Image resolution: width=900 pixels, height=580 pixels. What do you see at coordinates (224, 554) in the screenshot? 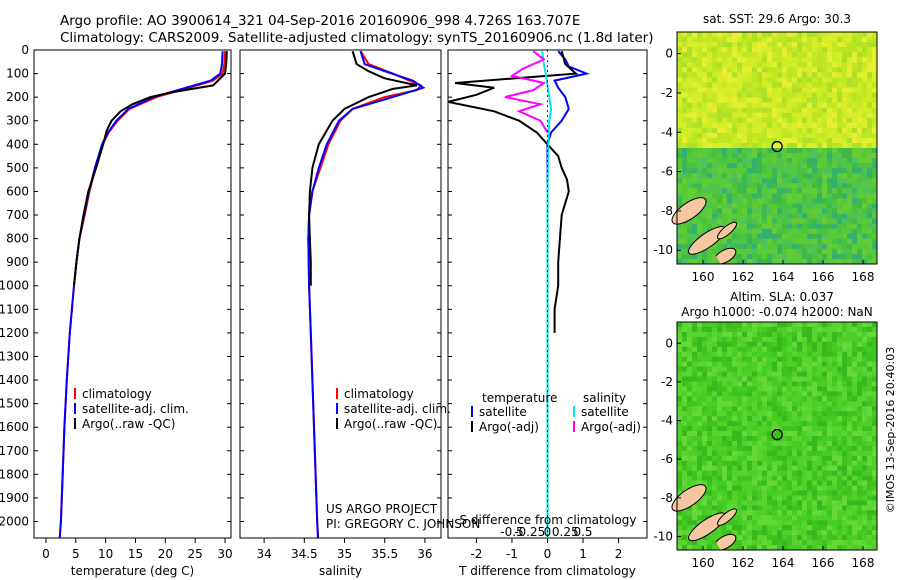
I see `temperature-xtick-label: 30` at bounding box center [224, 554].